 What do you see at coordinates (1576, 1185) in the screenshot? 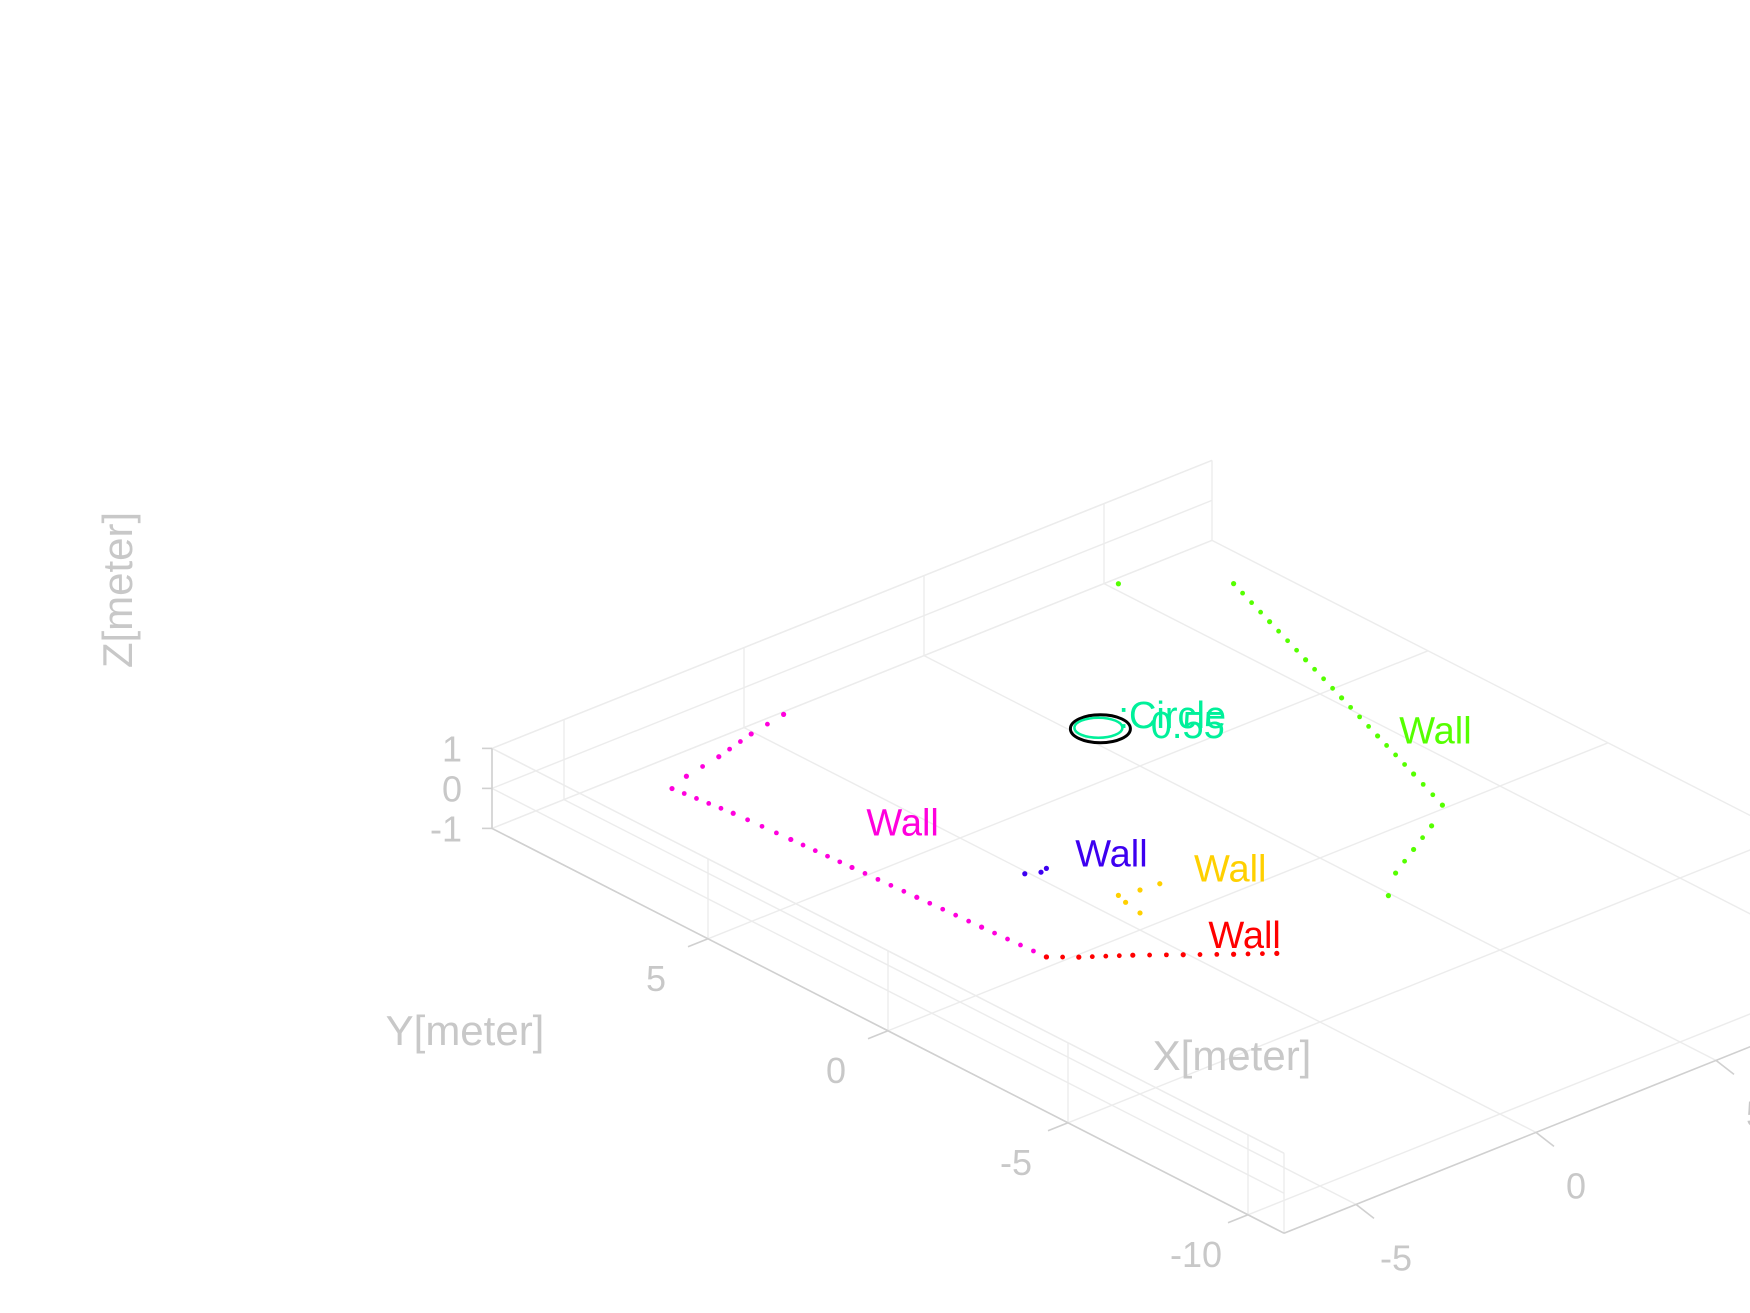
I see `x-tick-label: 0` at bounding box center [1576, 1185].